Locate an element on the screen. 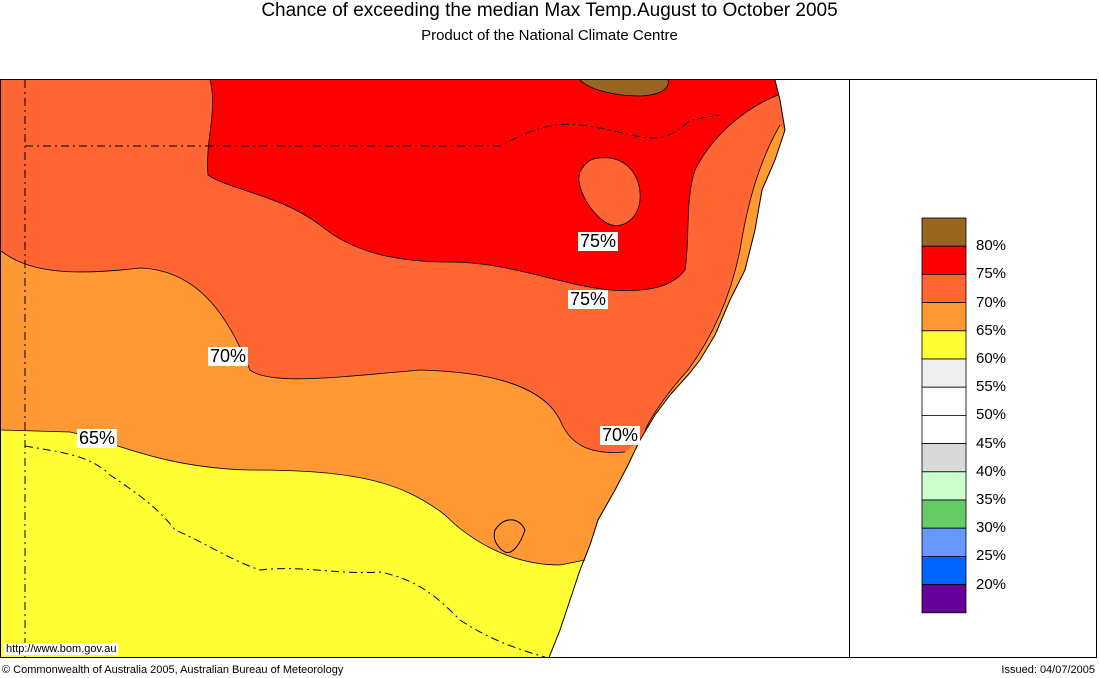 The height and width of the screenshot is (678, 1099). legend-label: 30% is located at coordinates (991, 528).